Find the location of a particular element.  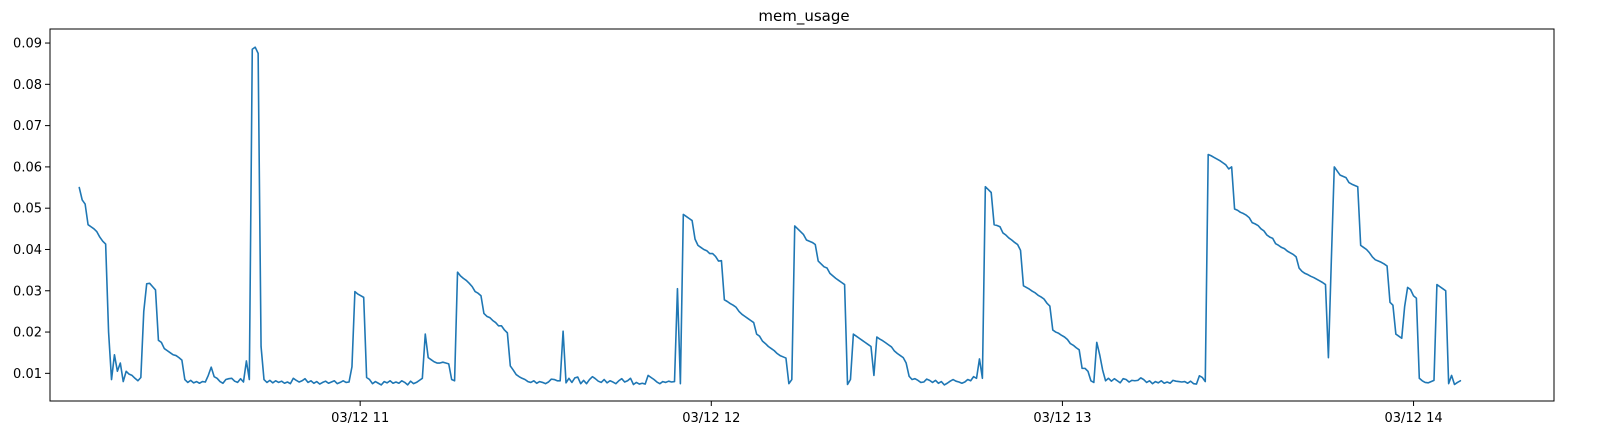

chart-title: mem_usage is located at coordinates (803, 16).